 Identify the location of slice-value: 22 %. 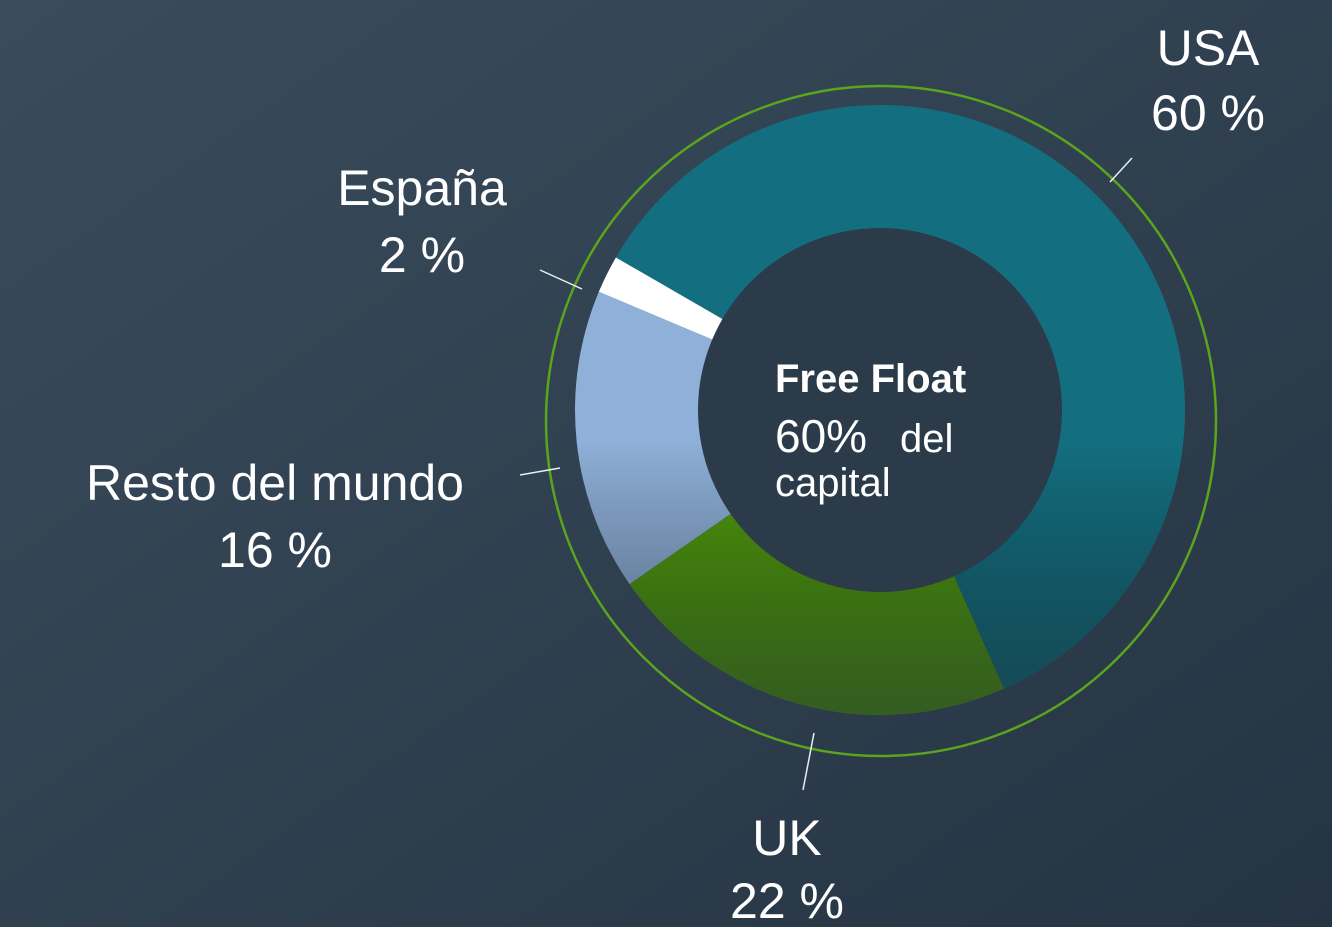
(787, 900).